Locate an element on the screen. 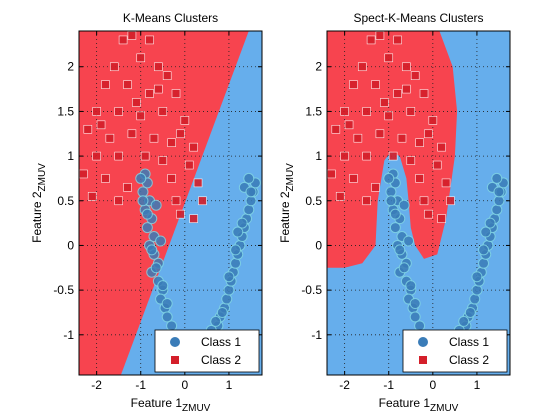 This screenshot has width=560, height=420. y-tick-label: -0.5 is located at coordinates (311, 290).